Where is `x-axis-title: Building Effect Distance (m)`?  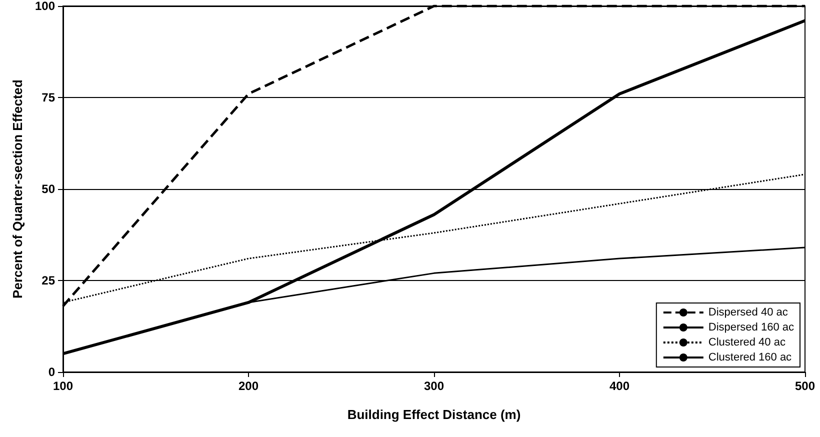 x-axis-title: Building Effect Distance (m) is located at coordinates (434, 414).